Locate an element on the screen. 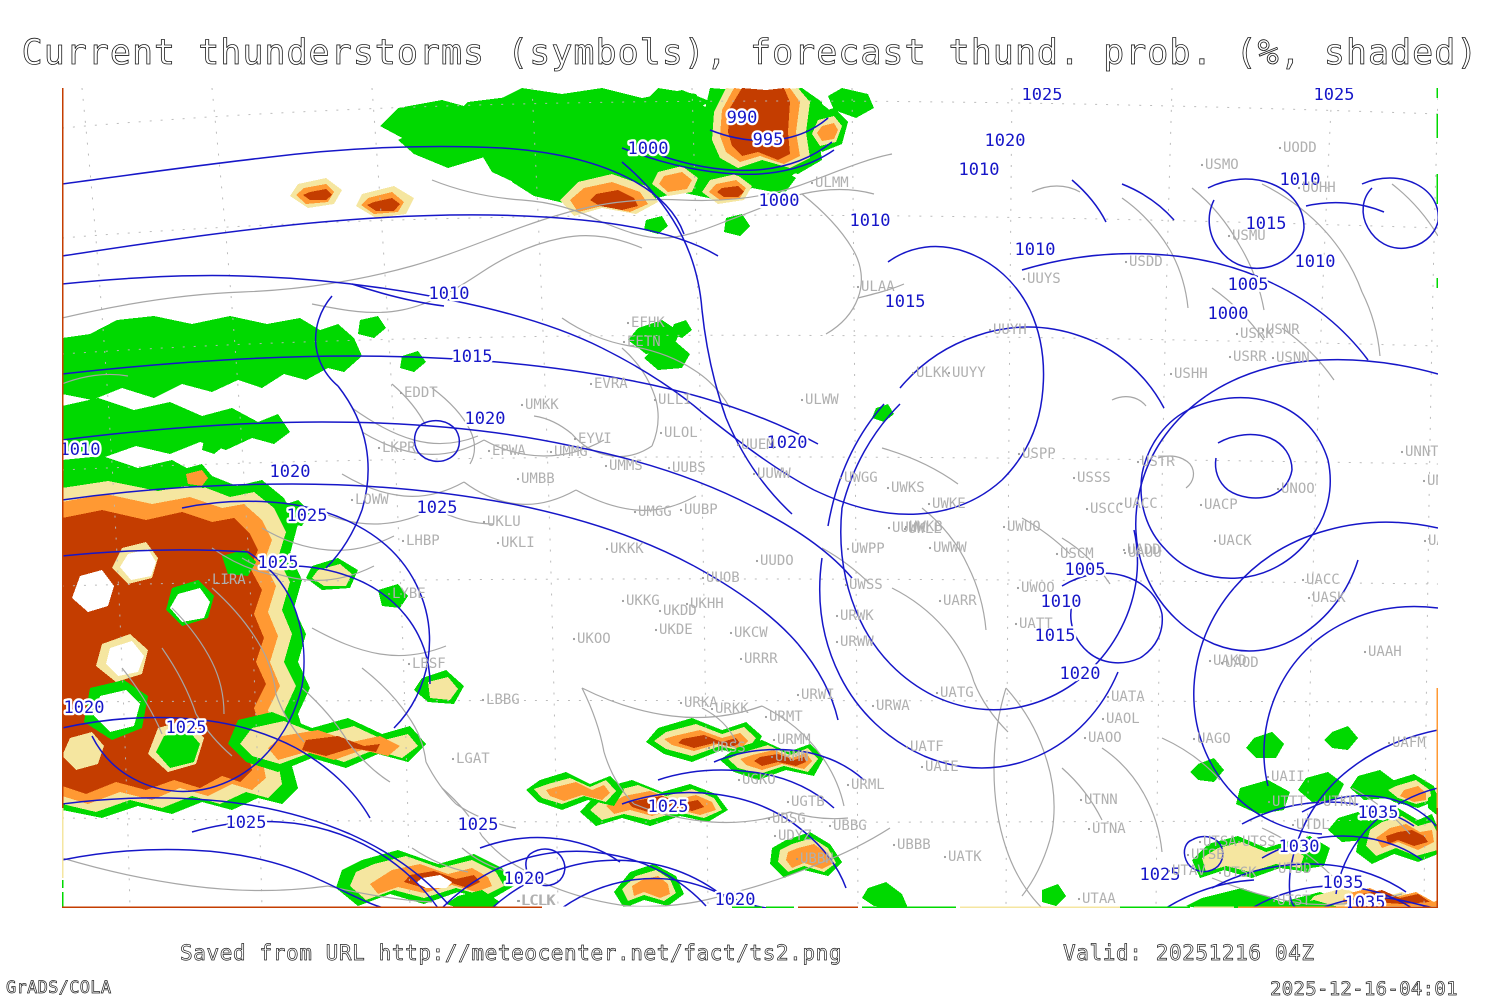 The image size is (1500, 1000). station-id-label: UACC is located at coordinates (1323, 580).